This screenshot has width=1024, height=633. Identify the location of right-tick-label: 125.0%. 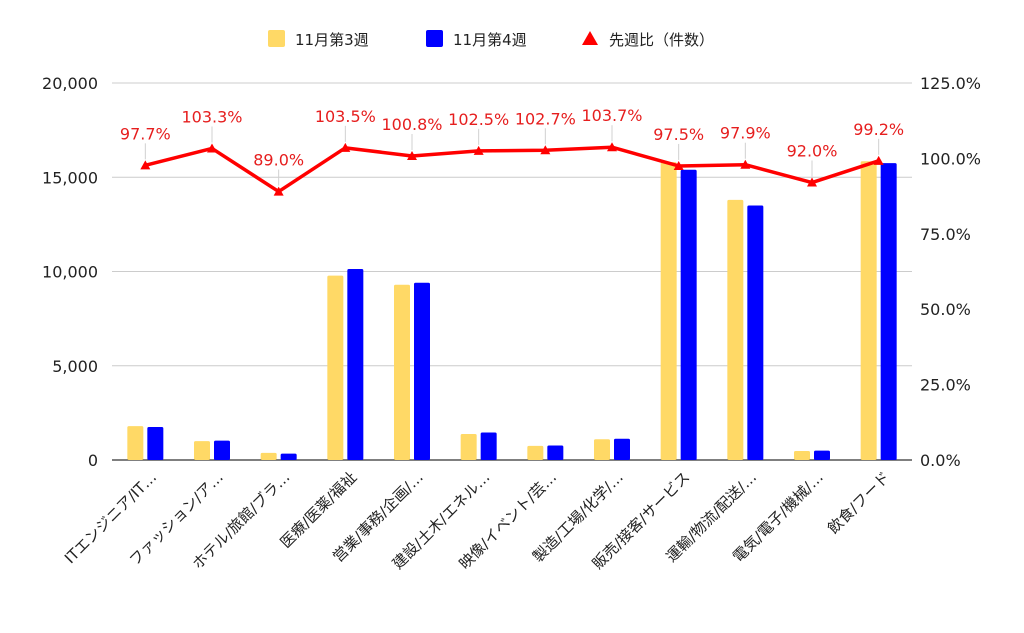
(950, 83).